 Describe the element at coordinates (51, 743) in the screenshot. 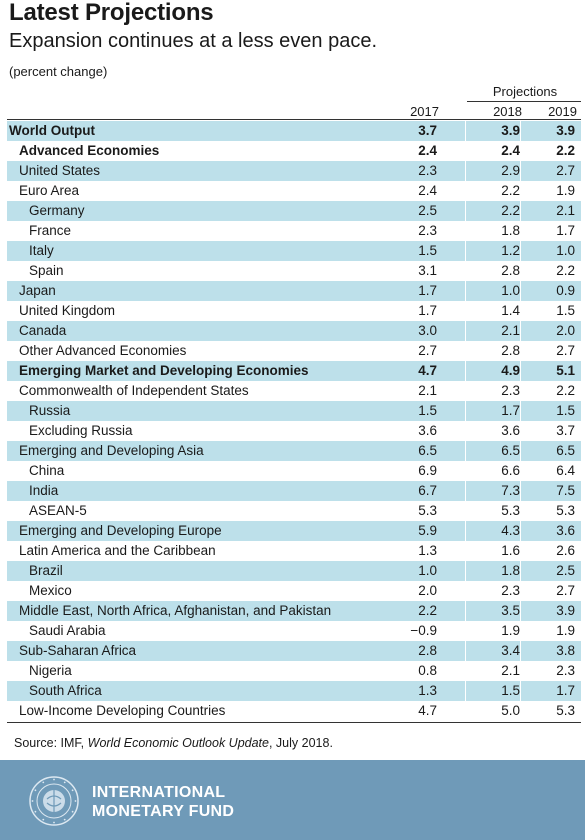

I see `source-prefix: Source: IMF,` at that location.